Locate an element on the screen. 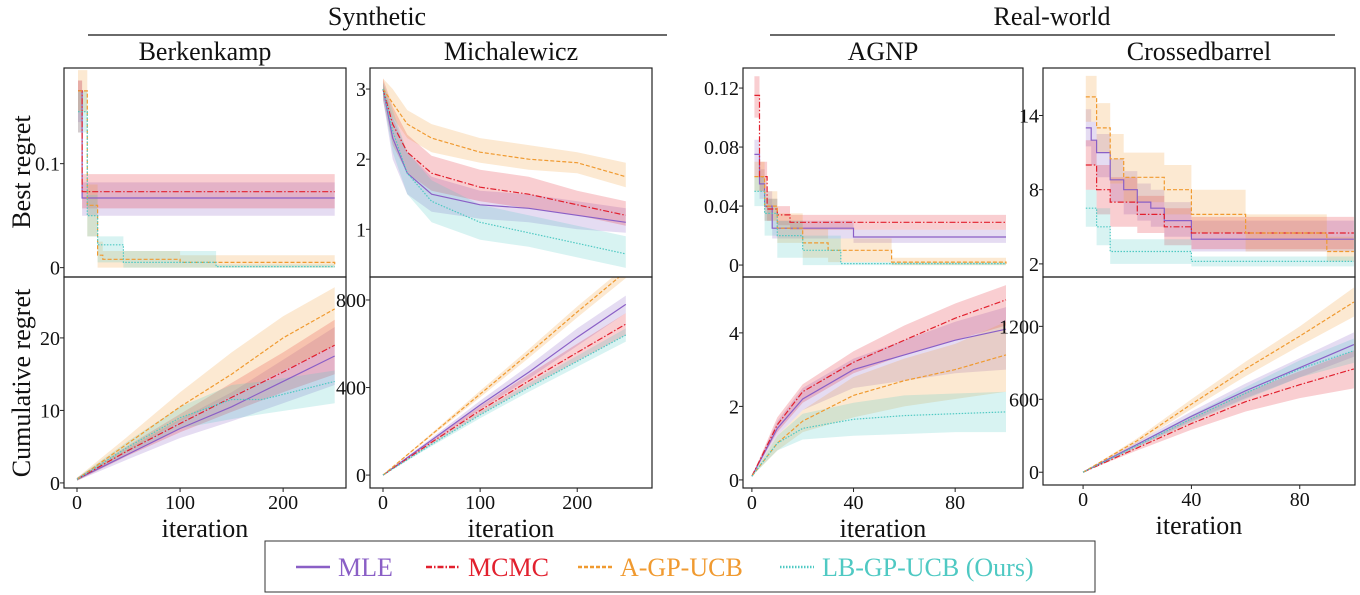 The image size is (1360, 595). panel-0: 0 0.1 Berkenkamp is located at coordinates (191, 158).